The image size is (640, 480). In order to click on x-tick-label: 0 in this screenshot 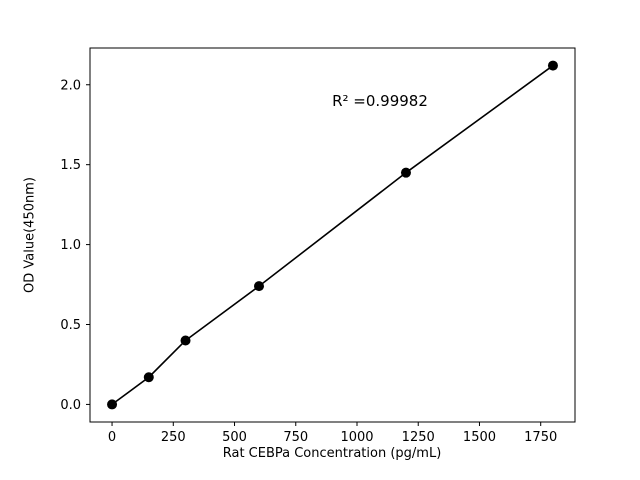, I will do `click(112, 437)`.